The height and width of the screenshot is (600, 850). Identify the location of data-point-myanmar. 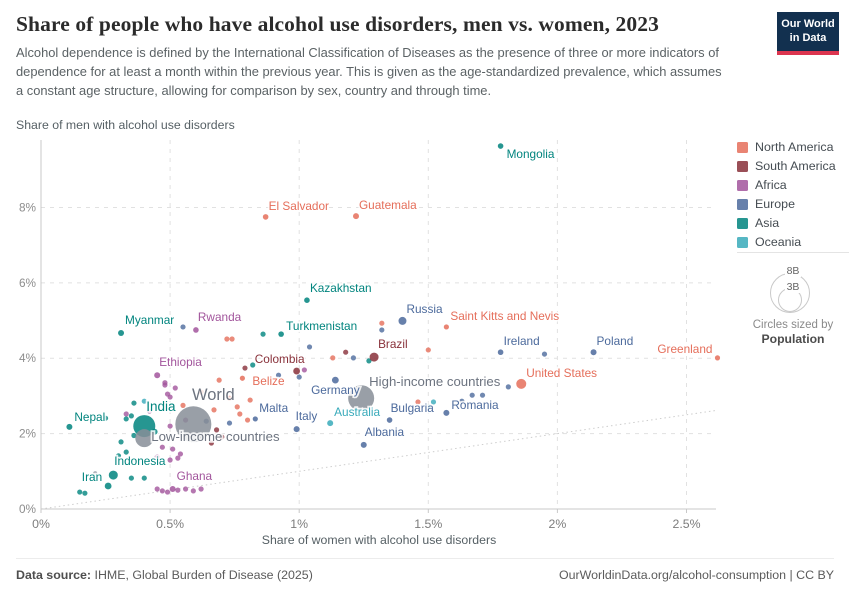
(121, 332).